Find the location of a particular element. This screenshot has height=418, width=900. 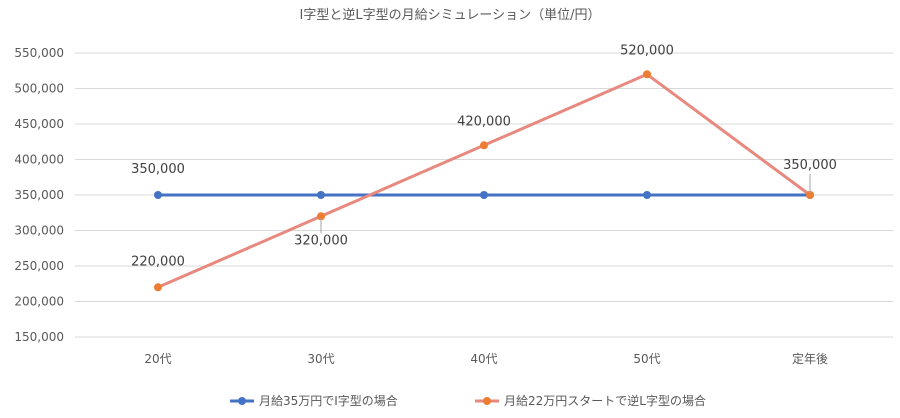

y-tick-label: 350,000 is located at coordinates (39, 195).